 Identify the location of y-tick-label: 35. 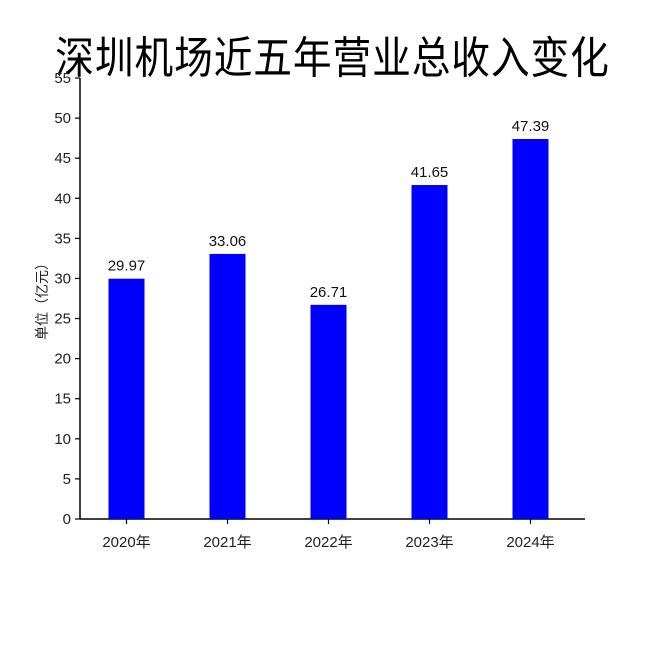
(62, 238).